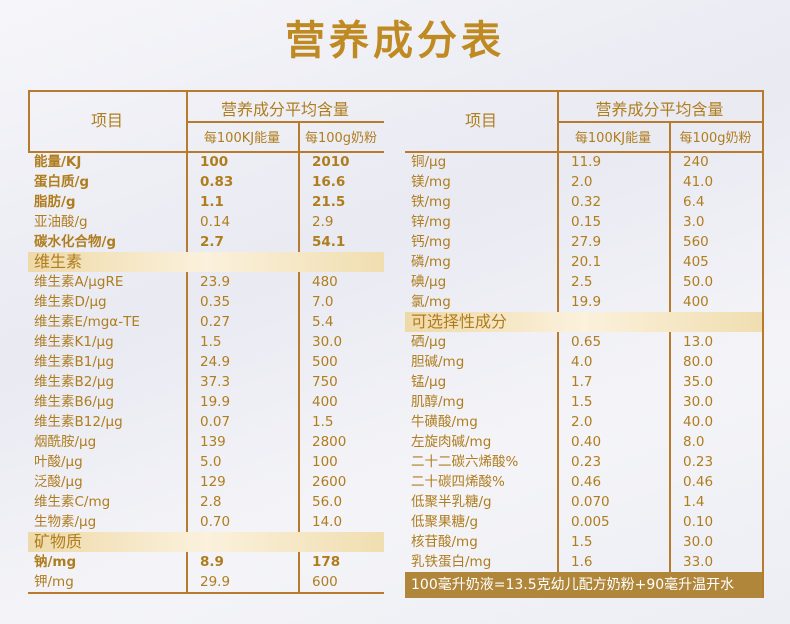 This screenshot has width=790, height=624. Describe the element at coordinates (215, 582) in the screenshot. I see `value-per-kj: 29.9` at that location.